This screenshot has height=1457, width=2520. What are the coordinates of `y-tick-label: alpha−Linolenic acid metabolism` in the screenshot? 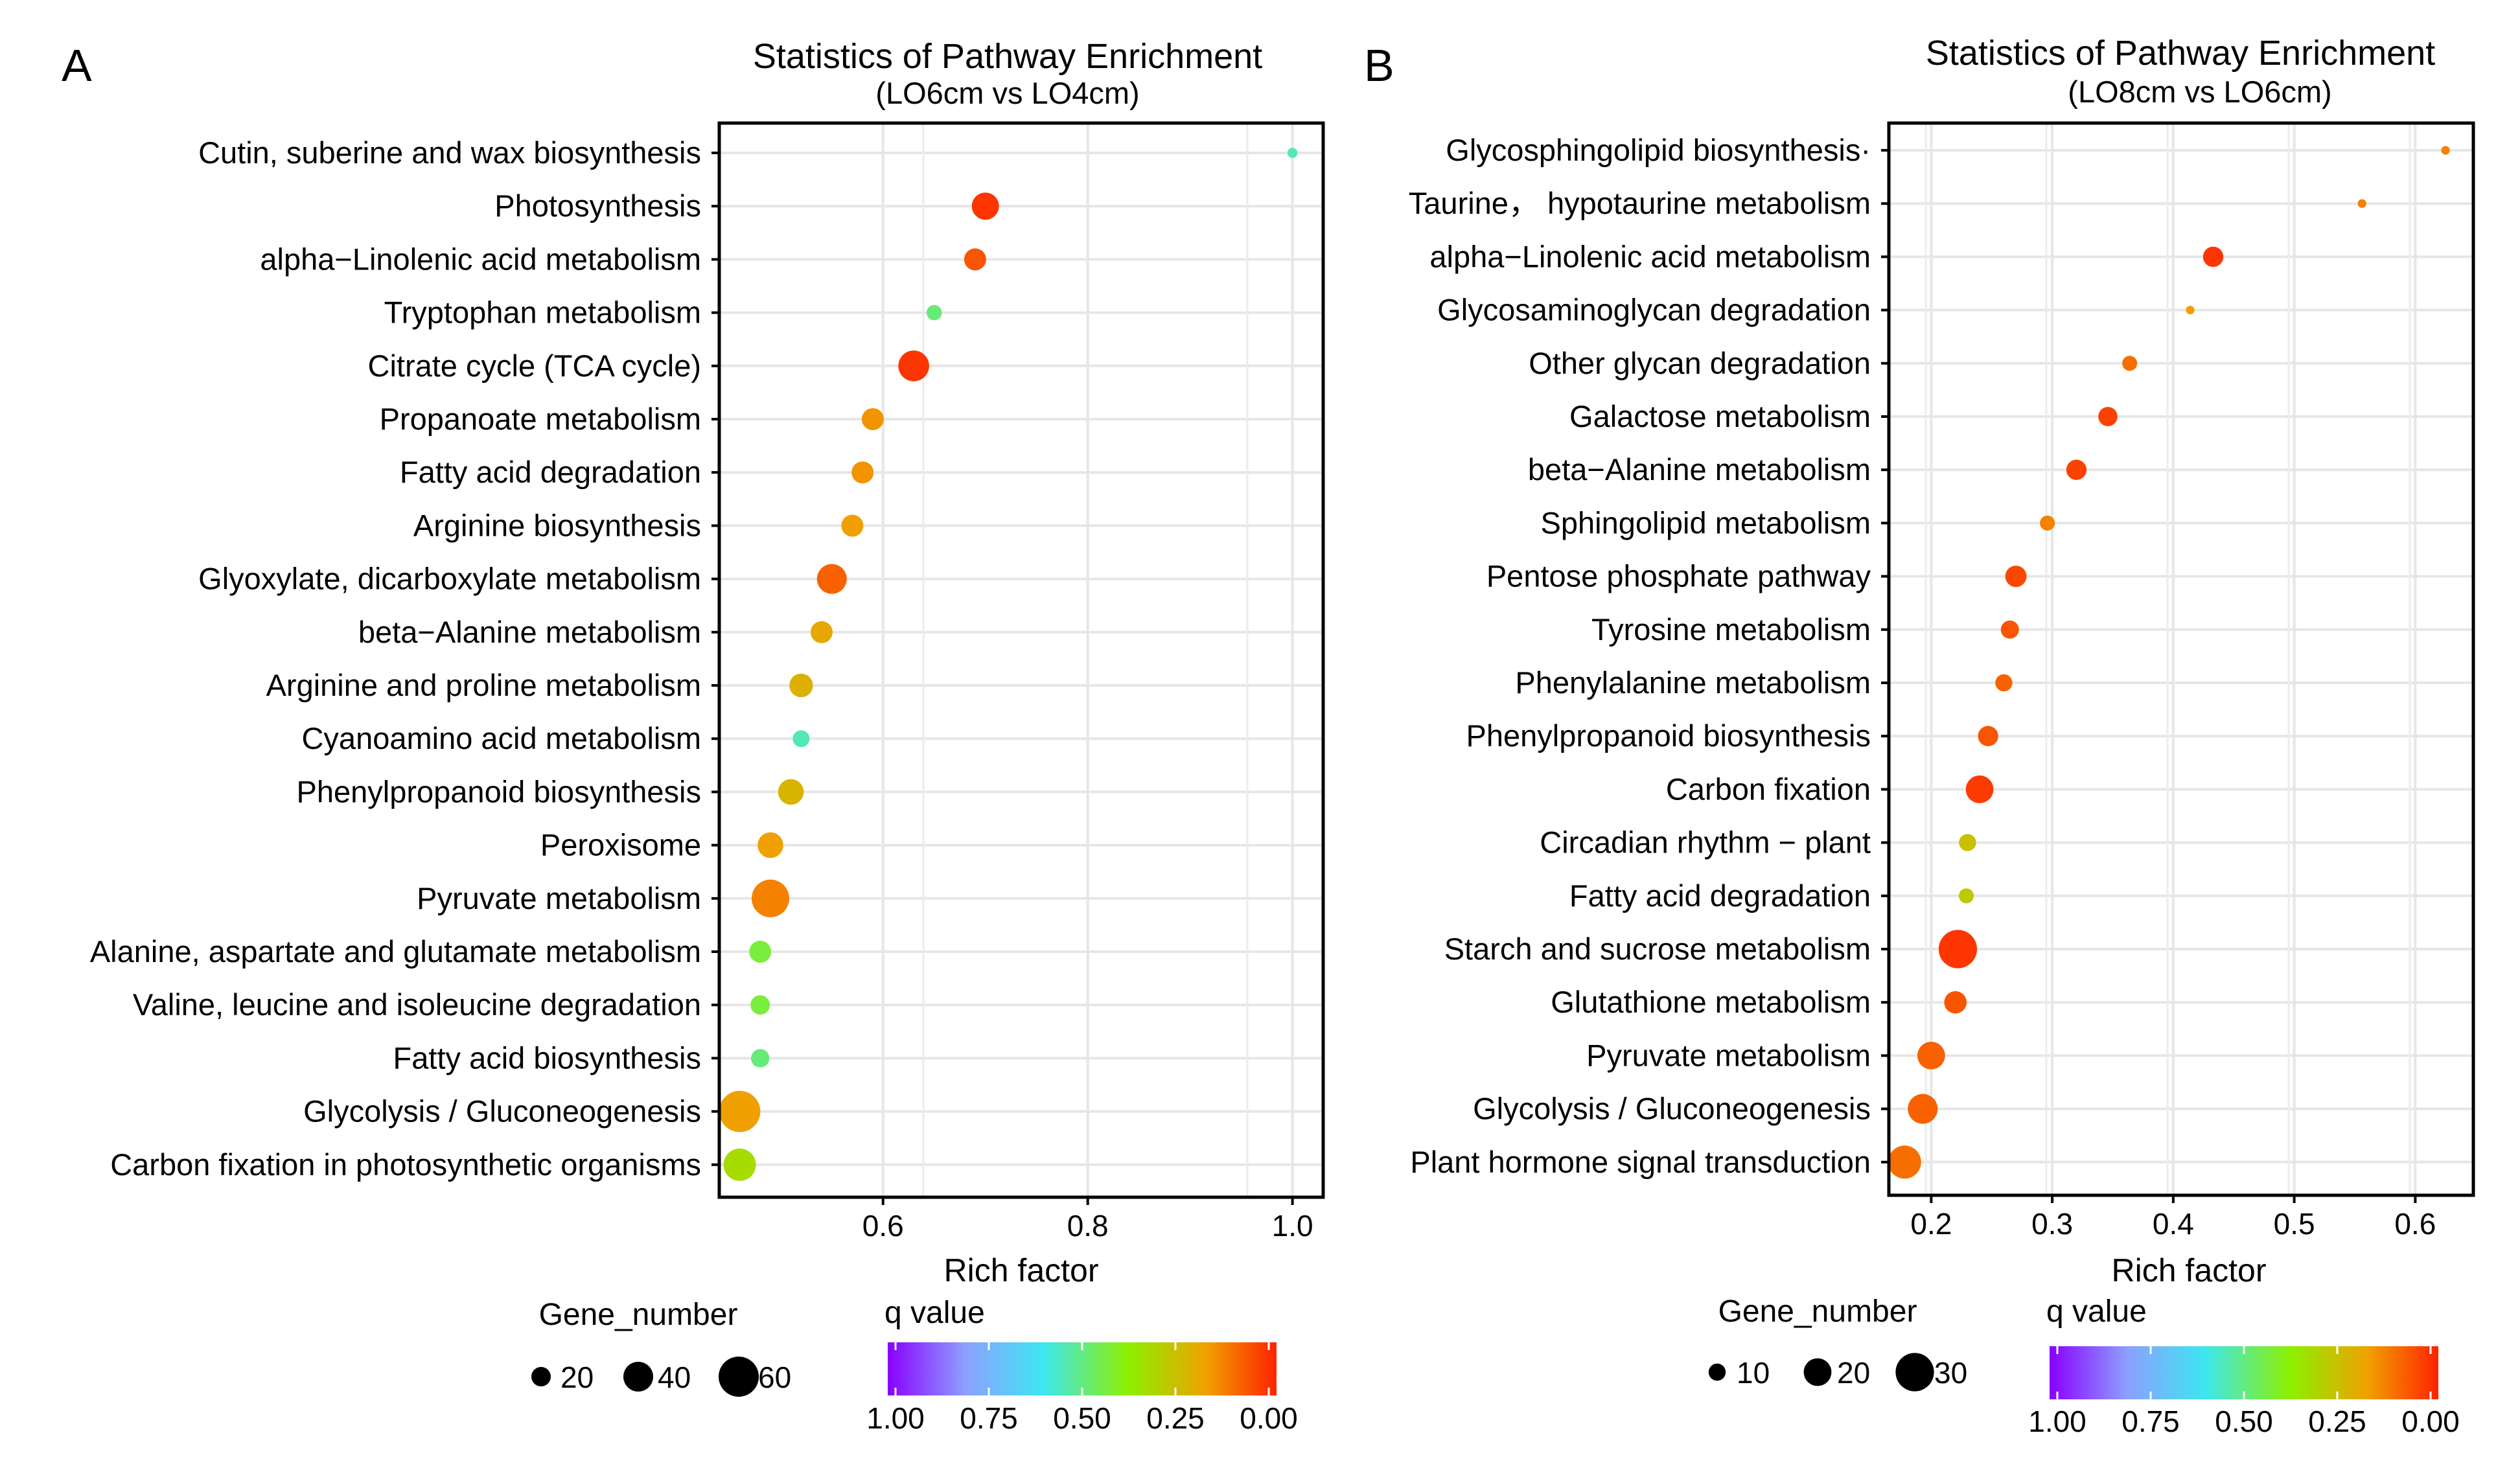 It's located at (480, 259).